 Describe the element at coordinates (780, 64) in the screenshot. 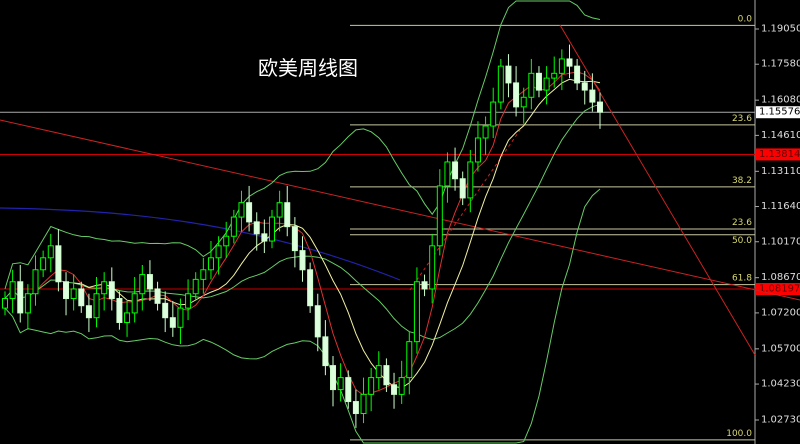

I see `y-tick-label: 1.17580` at that location.